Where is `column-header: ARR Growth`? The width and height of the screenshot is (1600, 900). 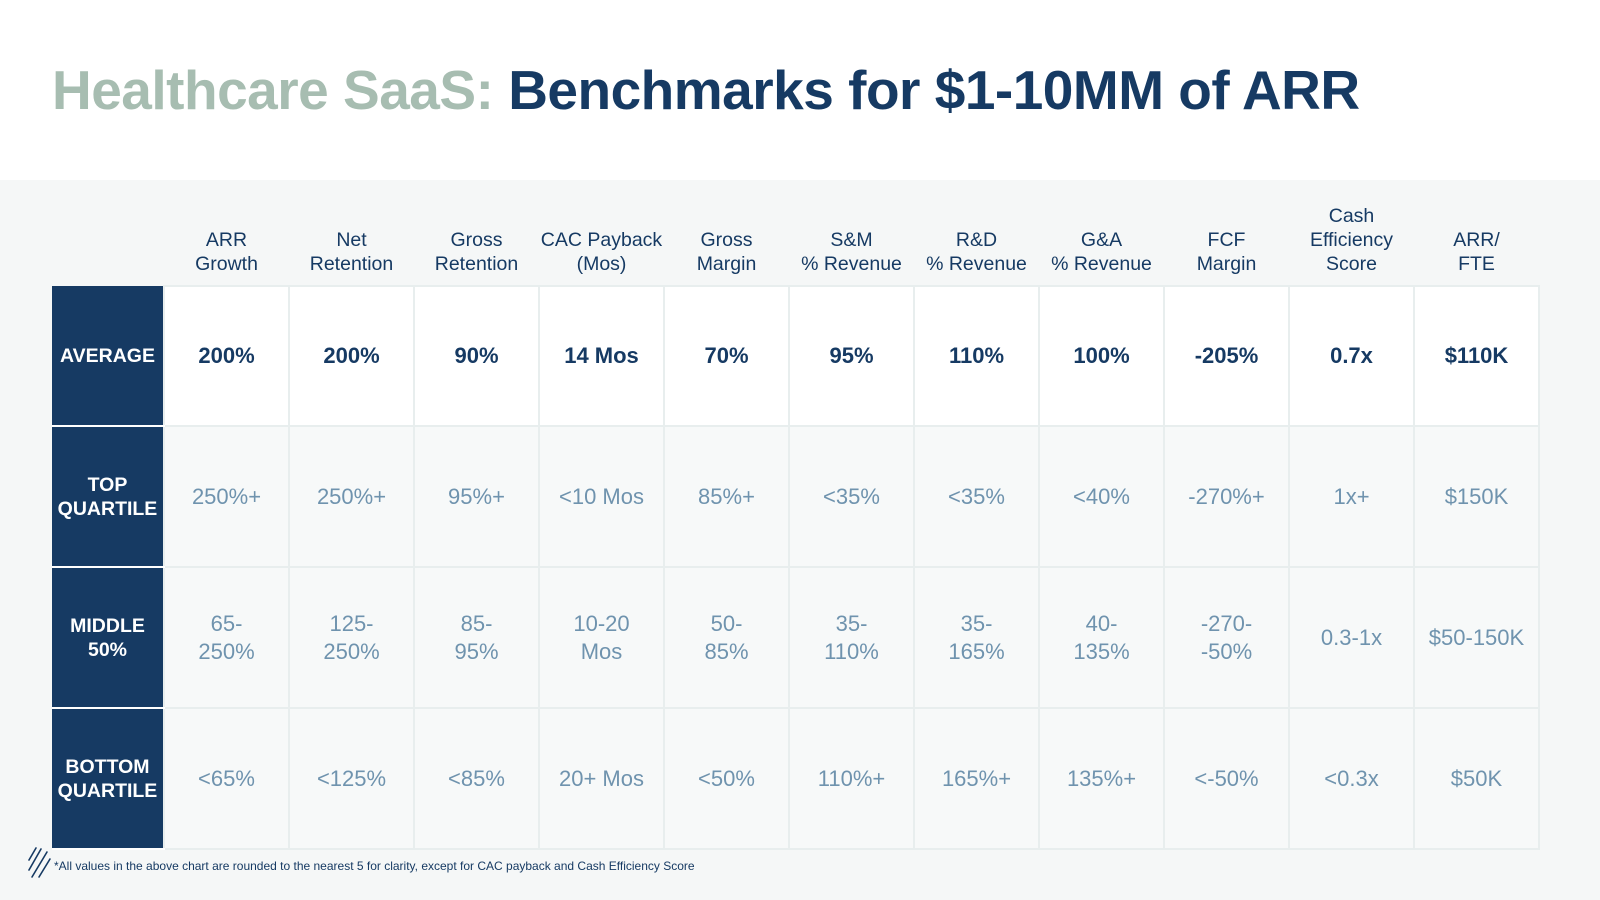 column-header: ARR Growth is located at coordinates (226, 252).